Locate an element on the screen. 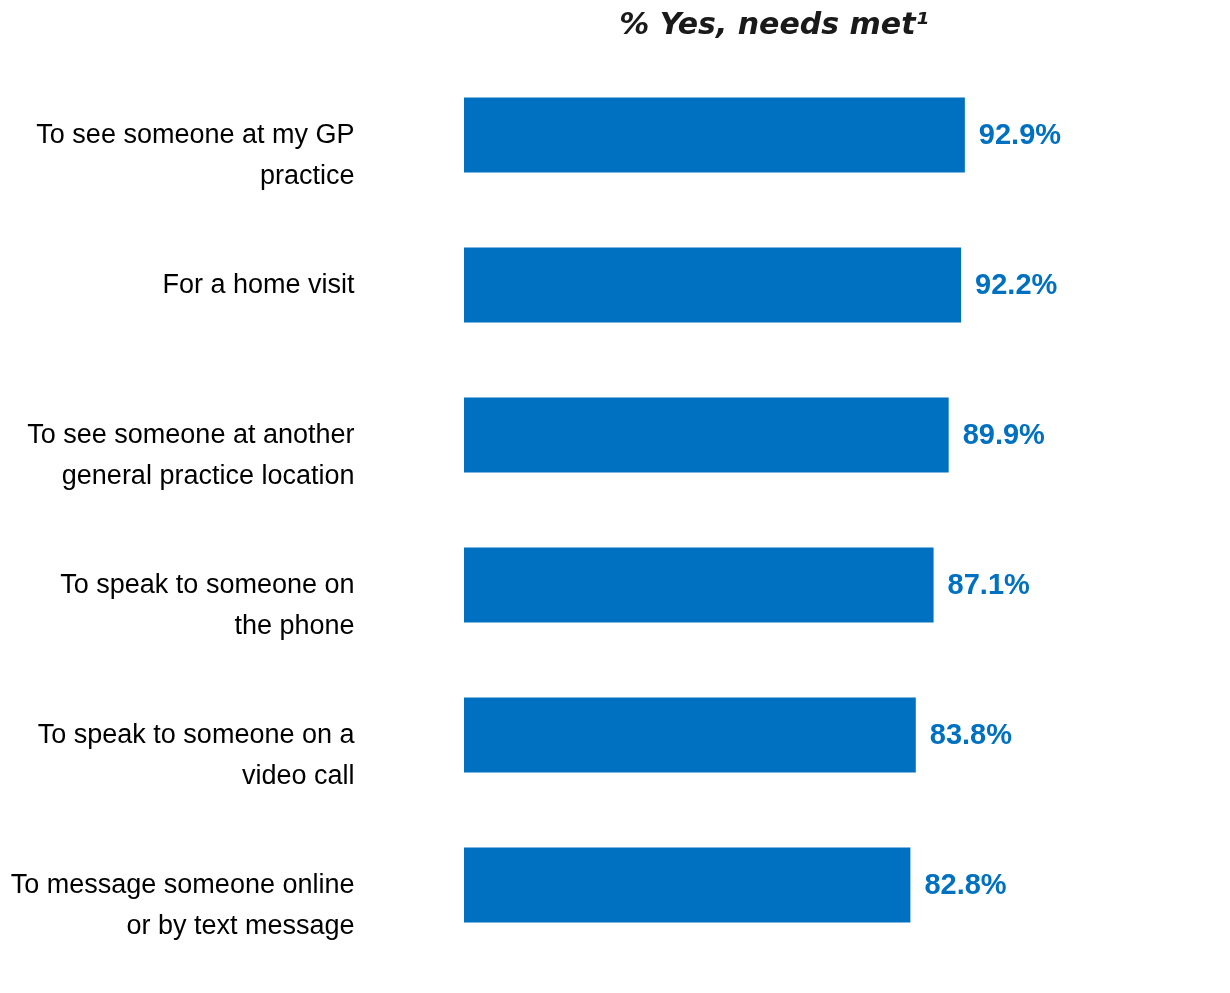 The width and height of the screenshot is (1230, 993). data-label: 82.8% is located at coordinates (965, 884).